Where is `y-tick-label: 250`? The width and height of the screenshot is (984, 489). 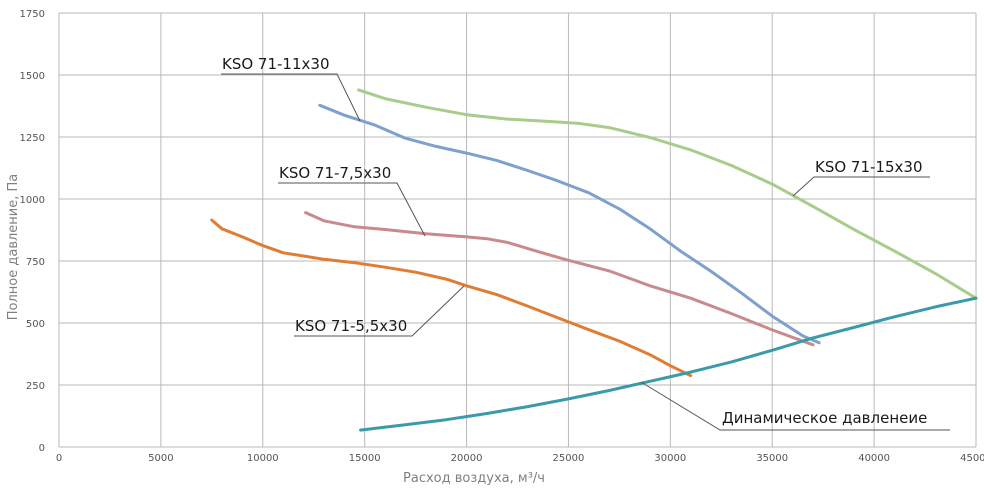 y-tick-label: 250 is located at coordinates (35, 386).